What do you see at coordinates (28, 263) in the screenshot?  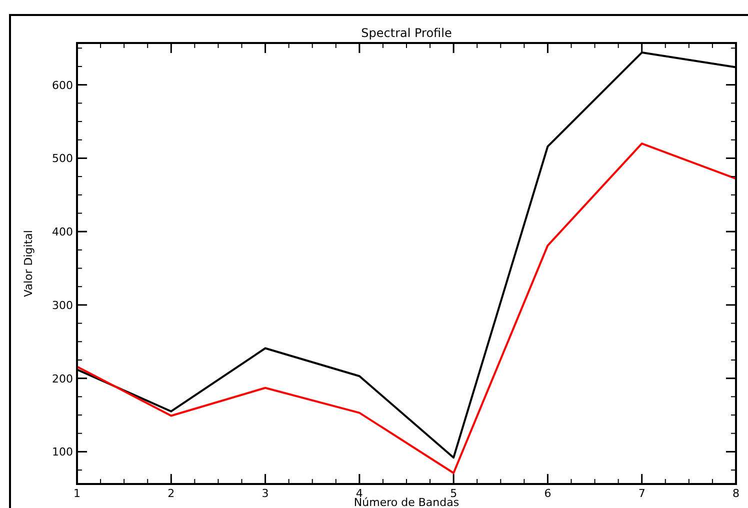 I see `y-axis-title: Valor Digital` at bounding box center [28, 263].